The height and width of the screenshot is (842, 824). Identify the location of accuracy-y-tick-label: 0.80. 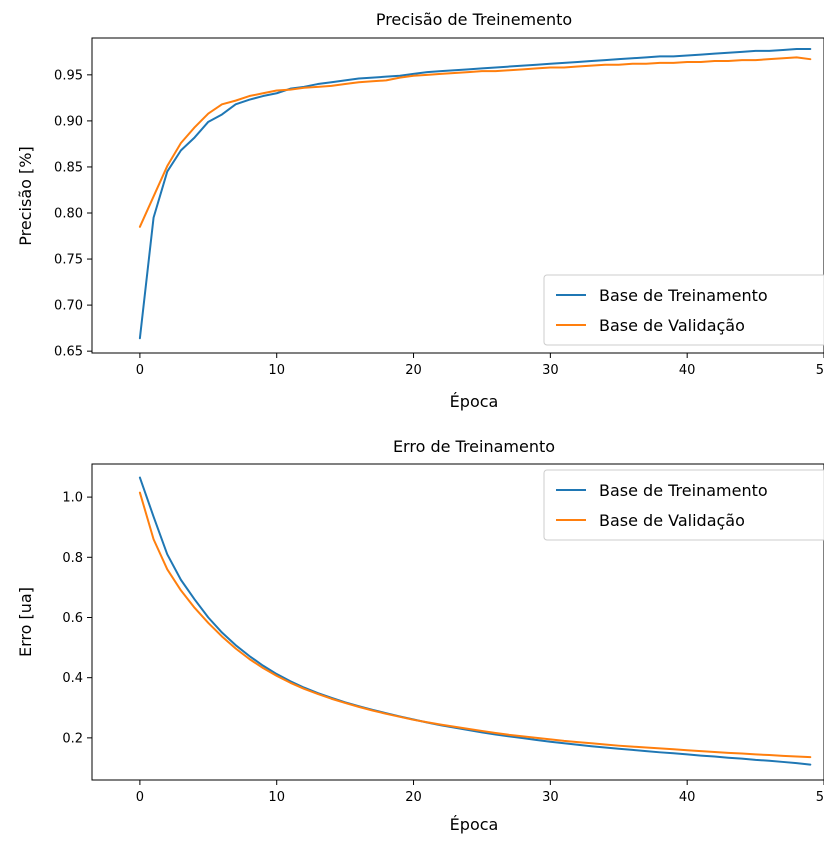
(68, 214).